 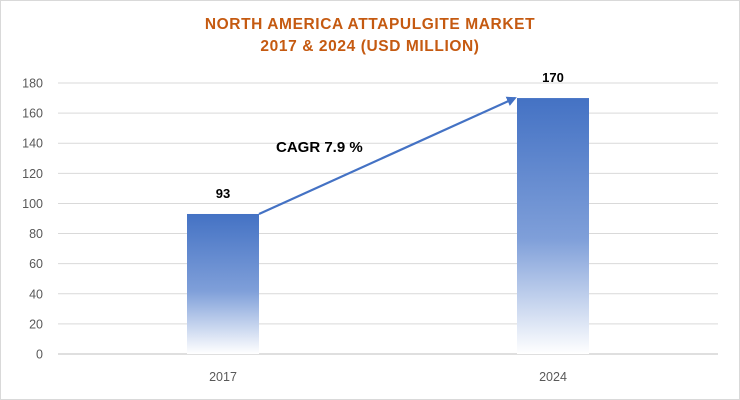 I want to click on y-tick-label-80: 80, so click(x=36, y=234).